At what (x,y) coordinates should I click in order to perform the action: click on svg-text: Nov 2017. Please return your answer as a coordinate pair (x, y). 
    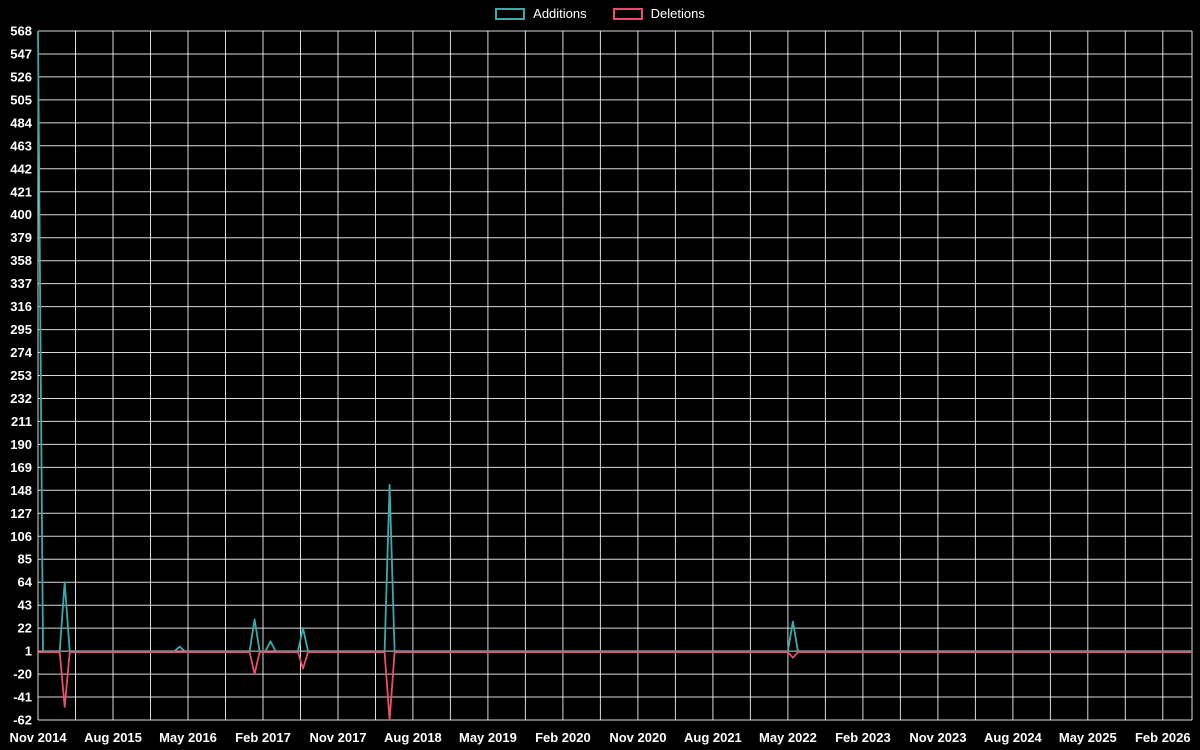
    Looking at the image, I should click on (337, 737).